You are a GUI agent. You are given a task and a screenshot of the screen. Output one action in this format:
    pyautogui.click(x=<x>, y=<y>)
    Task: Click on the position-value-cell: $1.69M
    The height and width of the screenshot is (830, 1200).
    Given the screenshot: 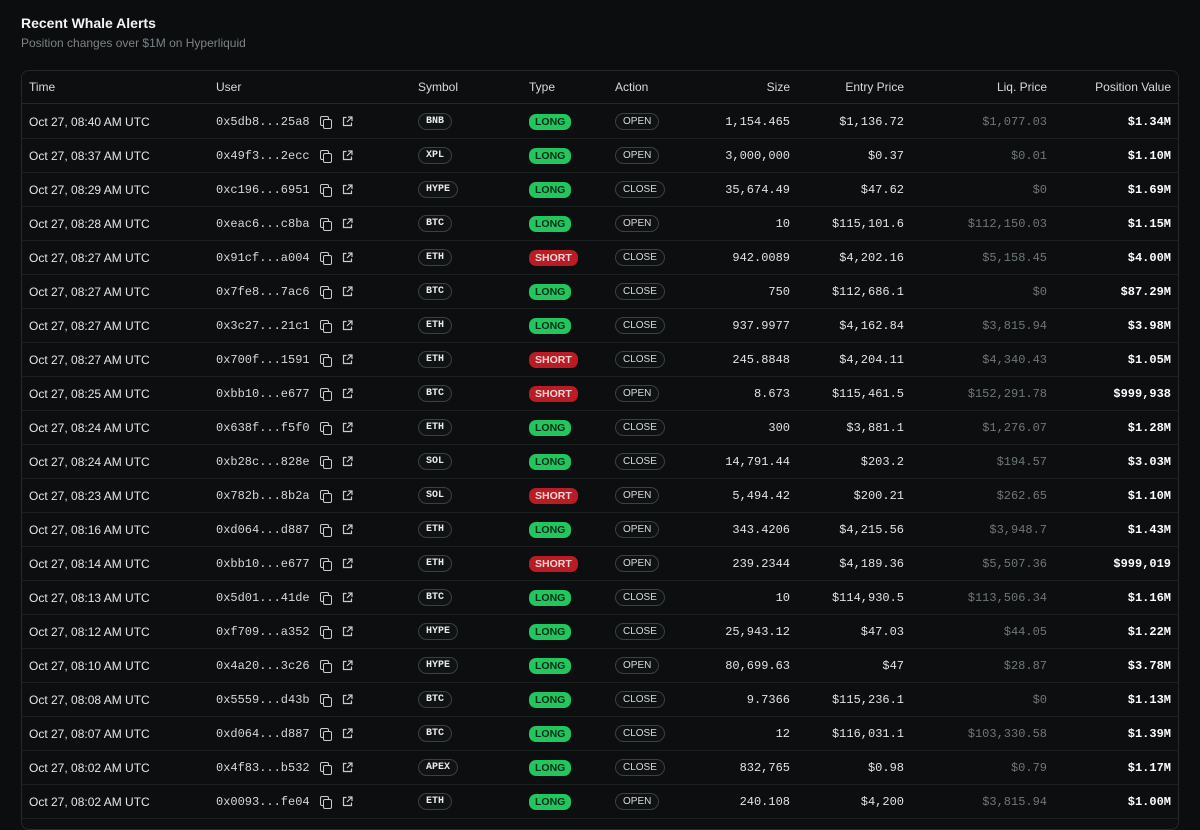 What is the action you would take?
    pyautogui.click(x=1149, y=189)
    